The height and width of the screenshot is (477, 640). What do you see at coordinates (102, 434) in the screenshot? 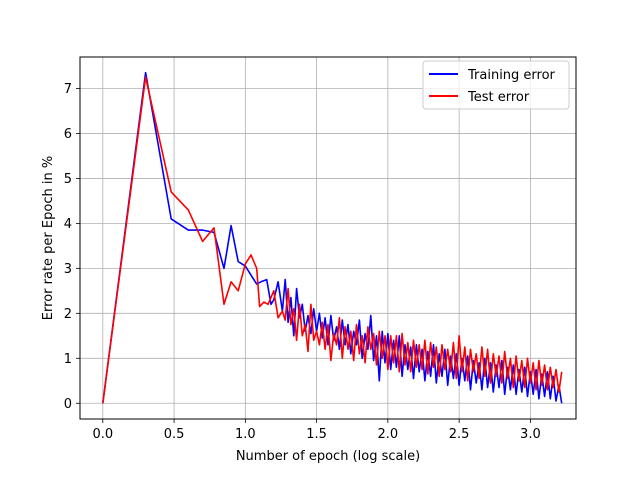
I see `x-tick-label: 0.0` at bounding box center [102, 434].